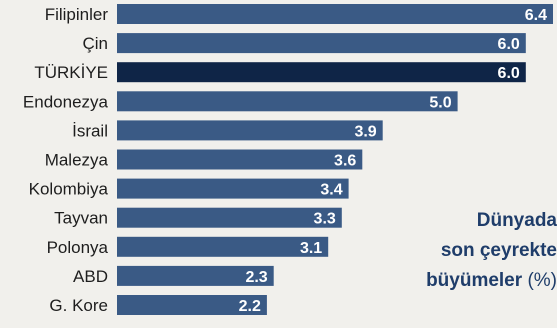 The image size is (557, 328). What do you see at coordinates (474, 280) in the screenshot?
I see `caption-line-3: büyümeler` at bounding box center [474, 280].